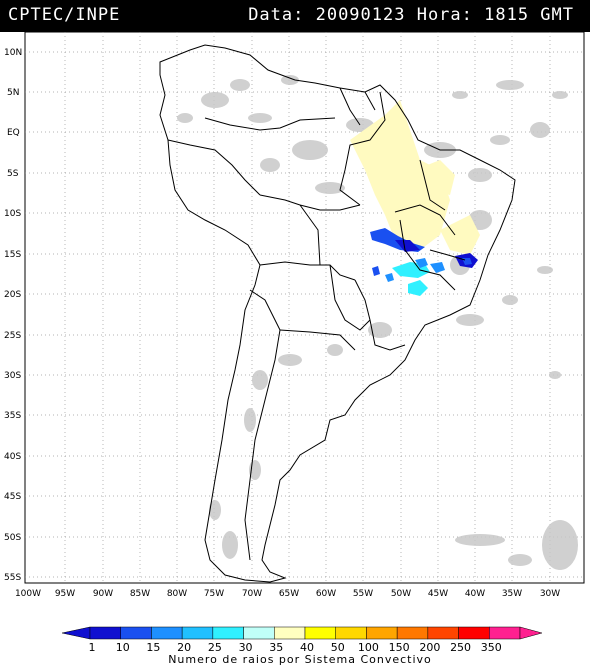 This screenshot has height=670, width=600. What do you see at coordinates (13, 93) in the screenshot?
I see `lat-label: 5N` at bounding box center [13, 93].